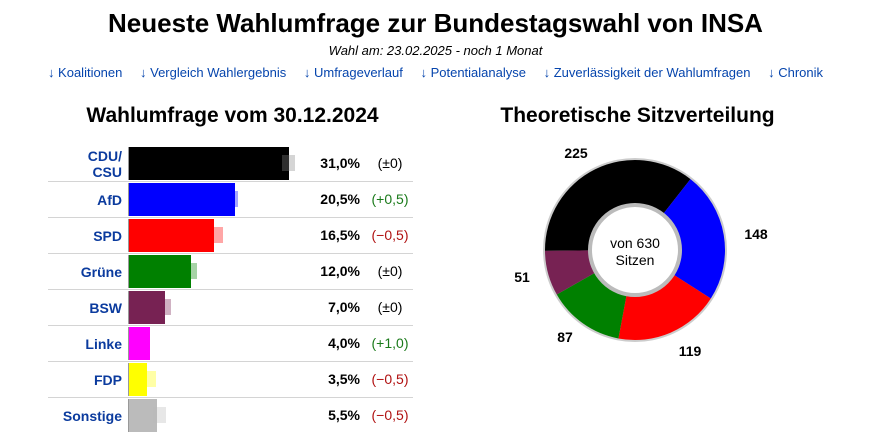 The height and width of the screenshot is (440, 871). I want to click on poll-row: SPD 16,5% (−0,5), so click(230, 236).